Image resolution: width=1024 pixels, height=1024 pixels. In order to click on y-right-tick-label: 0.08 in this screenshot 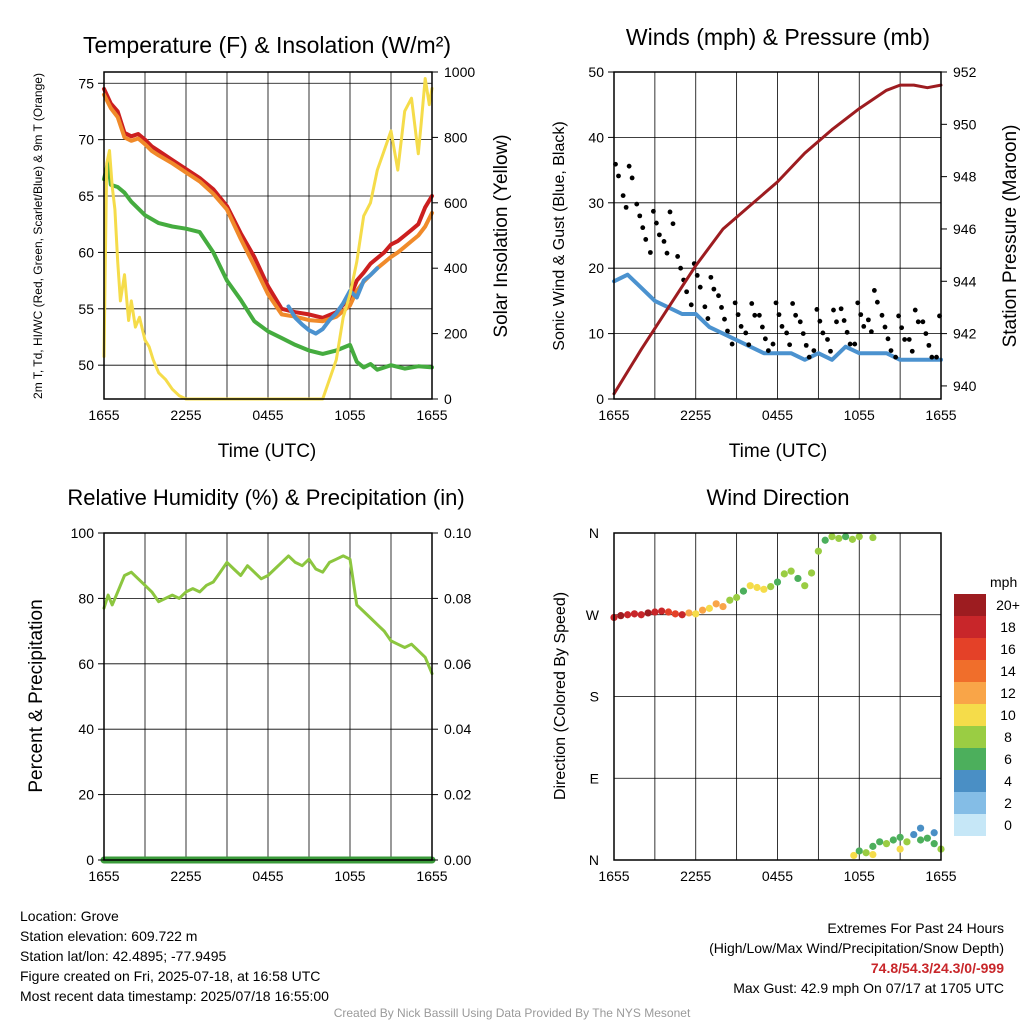, I will do `click(457, 598)`.